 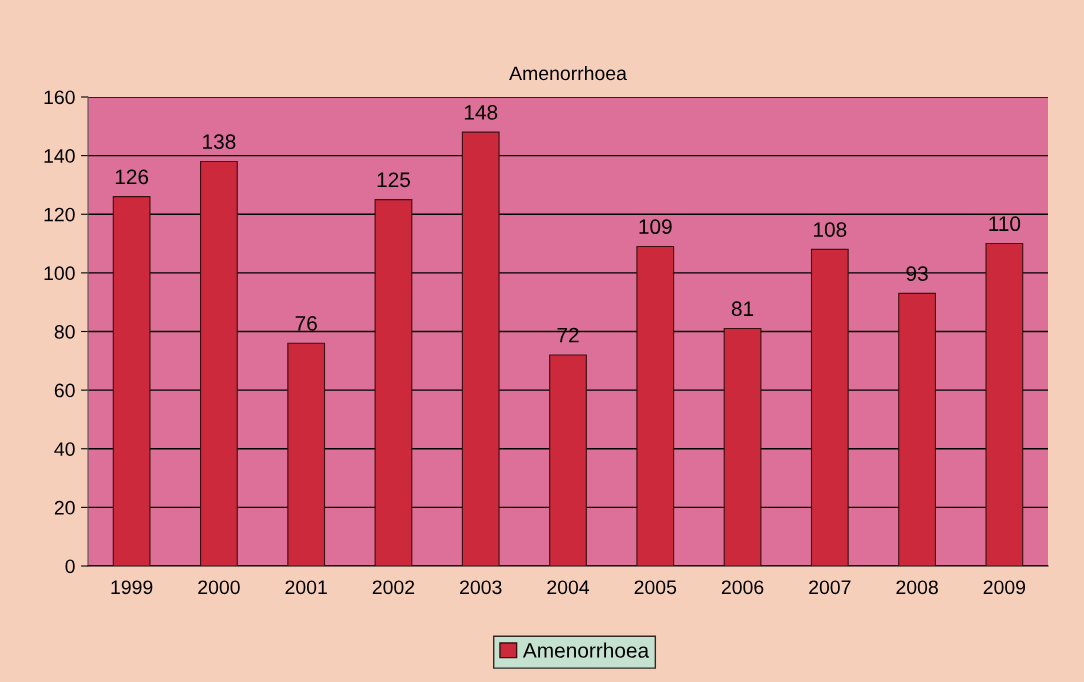 What do you see at coordinates (64, 507) in the screenshot?
I see `y-tick-label: 20` at bounding box center [64, 507].